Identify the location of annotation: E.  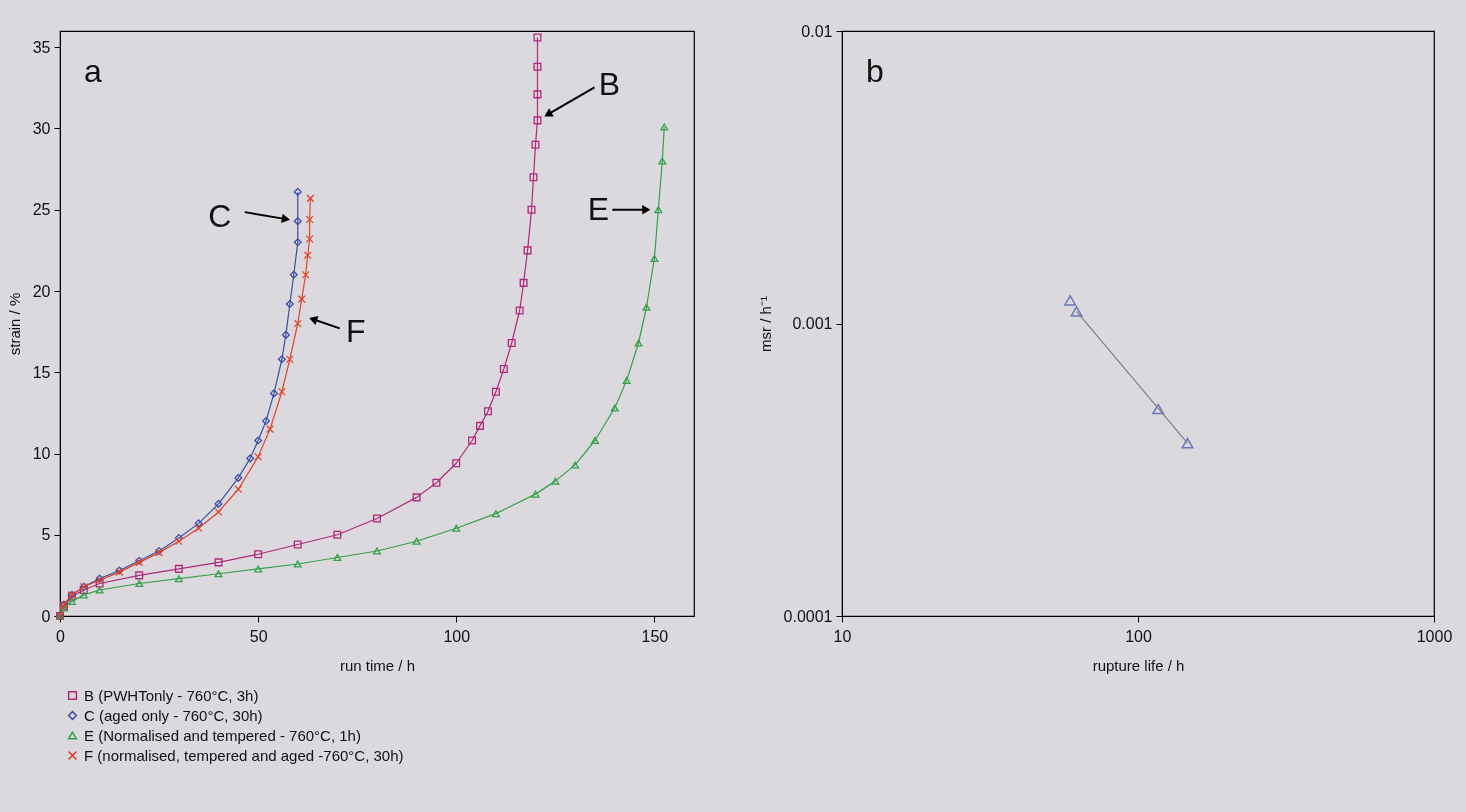
(598, 208).